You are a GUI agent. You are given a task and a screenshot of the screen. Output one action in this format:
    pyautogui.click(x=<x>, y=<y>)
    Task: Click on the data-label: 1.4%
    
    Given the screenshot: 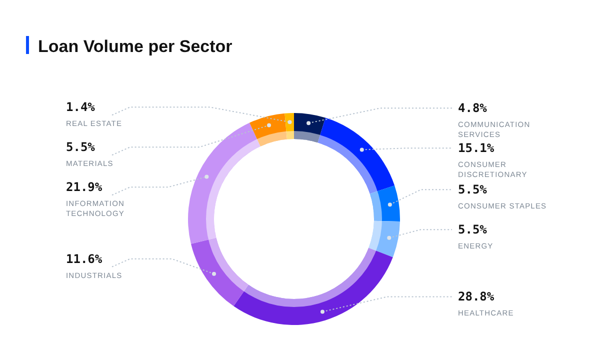 What is the action you would take?
    pyautogui.click(x=81, y=107)
    